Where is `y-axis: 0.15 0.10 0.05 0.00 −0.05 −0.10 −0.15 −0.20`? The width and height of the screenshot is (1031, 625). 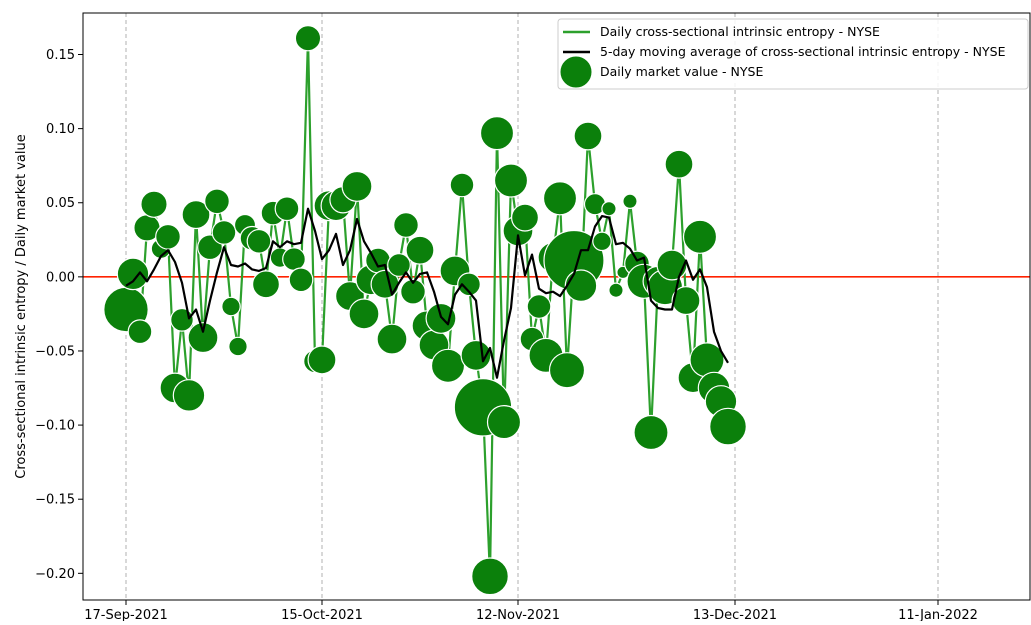 y-axis: 0.15 0.10 0.05 0.00 −0.05 −0.10 −0.15 −0.20 is located at coordinates (59, 315).